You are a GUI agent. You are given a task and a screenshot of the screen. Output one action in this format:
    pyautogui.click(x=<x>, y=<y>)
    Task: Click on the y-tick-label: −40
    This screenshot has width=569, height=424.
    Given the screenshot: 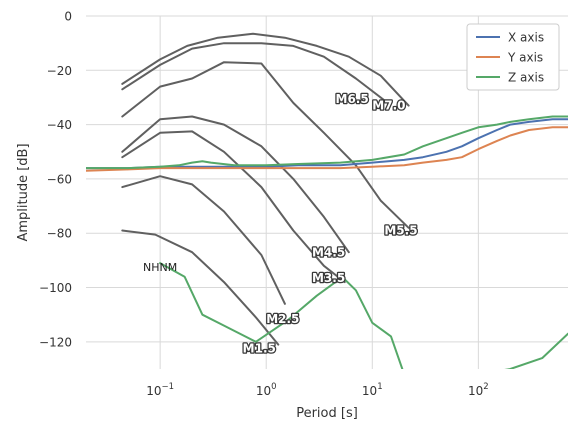 What is the action you would take?
    pyautogui.click(x=59, y=125)
    